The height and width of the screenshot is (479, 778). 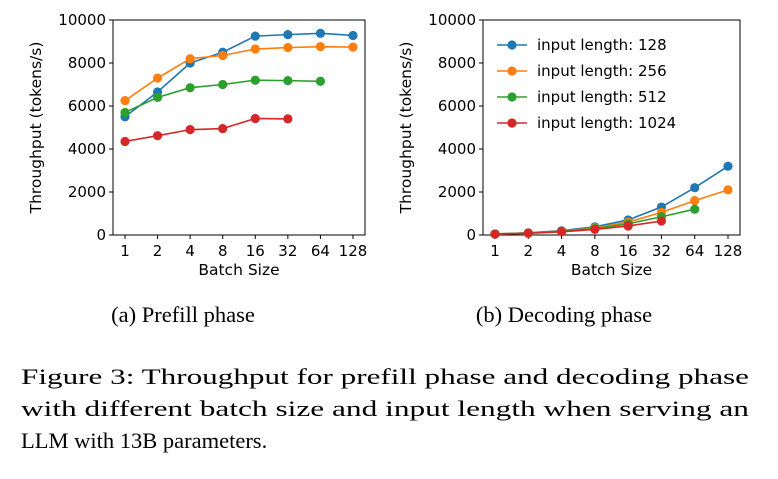 I want to click on subcaption-prefill: (a) Prefill phase, so click(x=183, y=314).